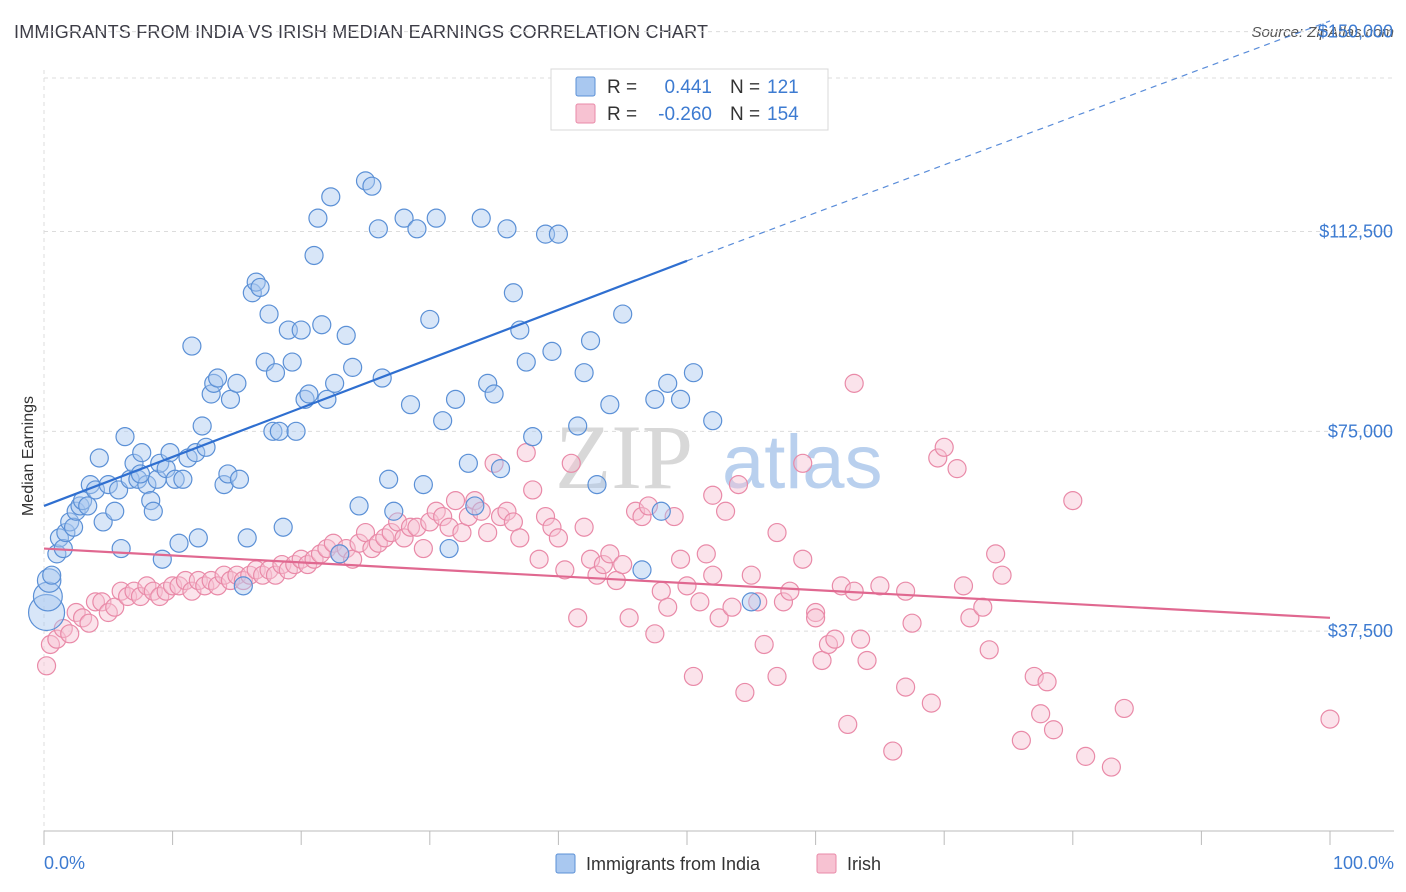 The image size is (1406, 892). I want to click on stats-legend-box, so click(689, 99).